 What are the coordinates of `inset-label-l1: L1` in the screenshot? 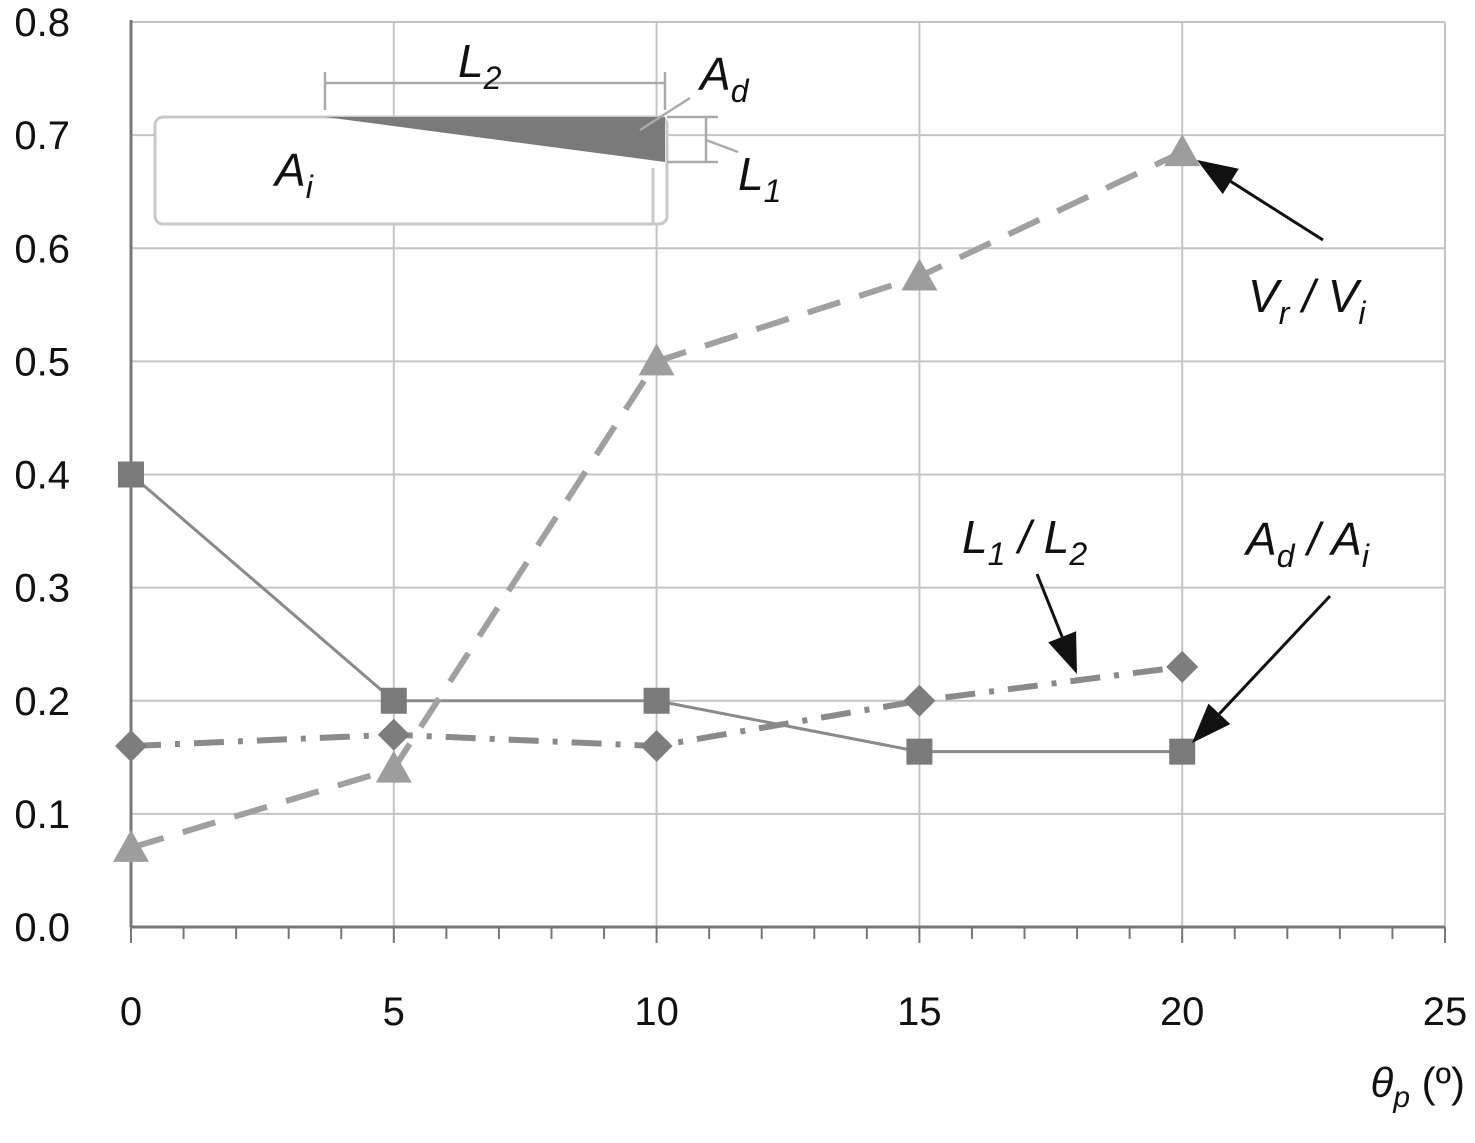 It's located at (759, 178).